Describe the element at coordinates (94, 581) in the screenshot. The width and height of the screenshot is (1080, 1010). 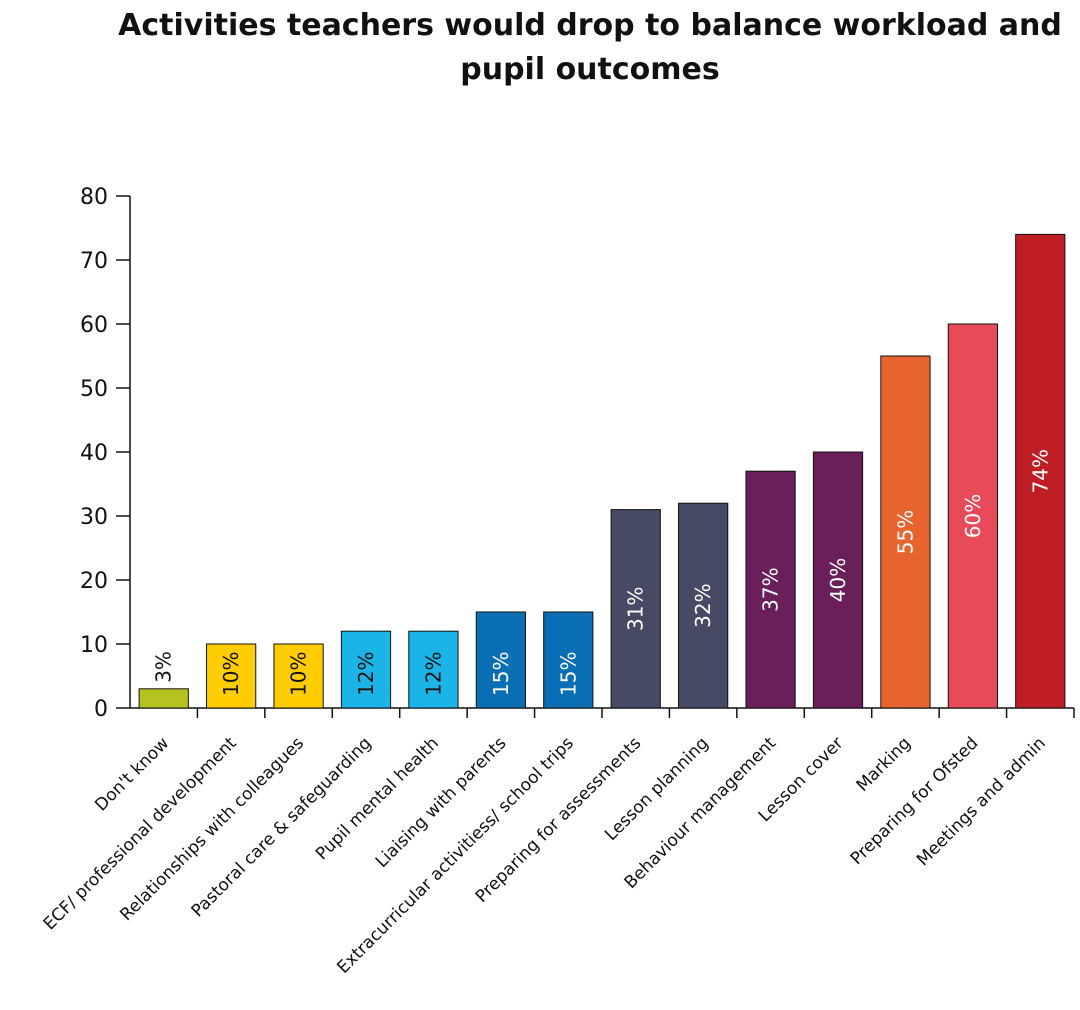
I see `y-tick-label: 20` at that location.